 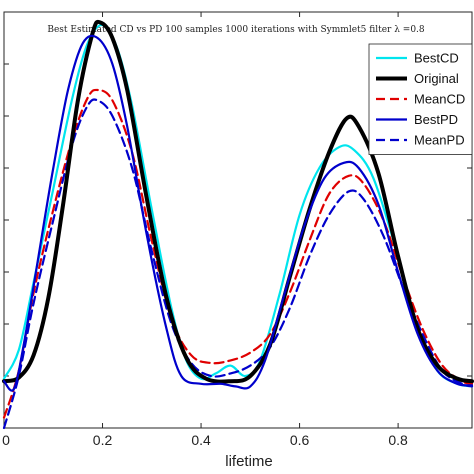 I want to click on chart-legend: BestCD Original MeanCD BestPD MeanPD, so click(x=420, y=99).